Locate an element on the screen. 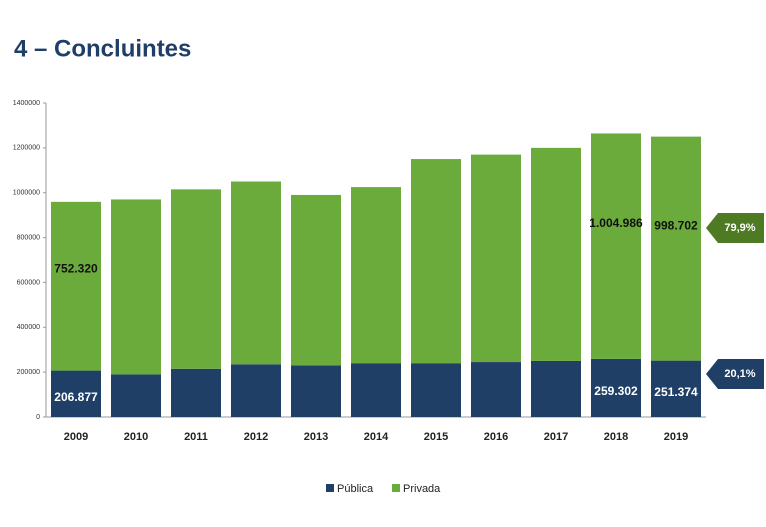 The height and width of the screenshot is (527, 766). y-tick-label: 1400000 is located at coordinates (26, 103).